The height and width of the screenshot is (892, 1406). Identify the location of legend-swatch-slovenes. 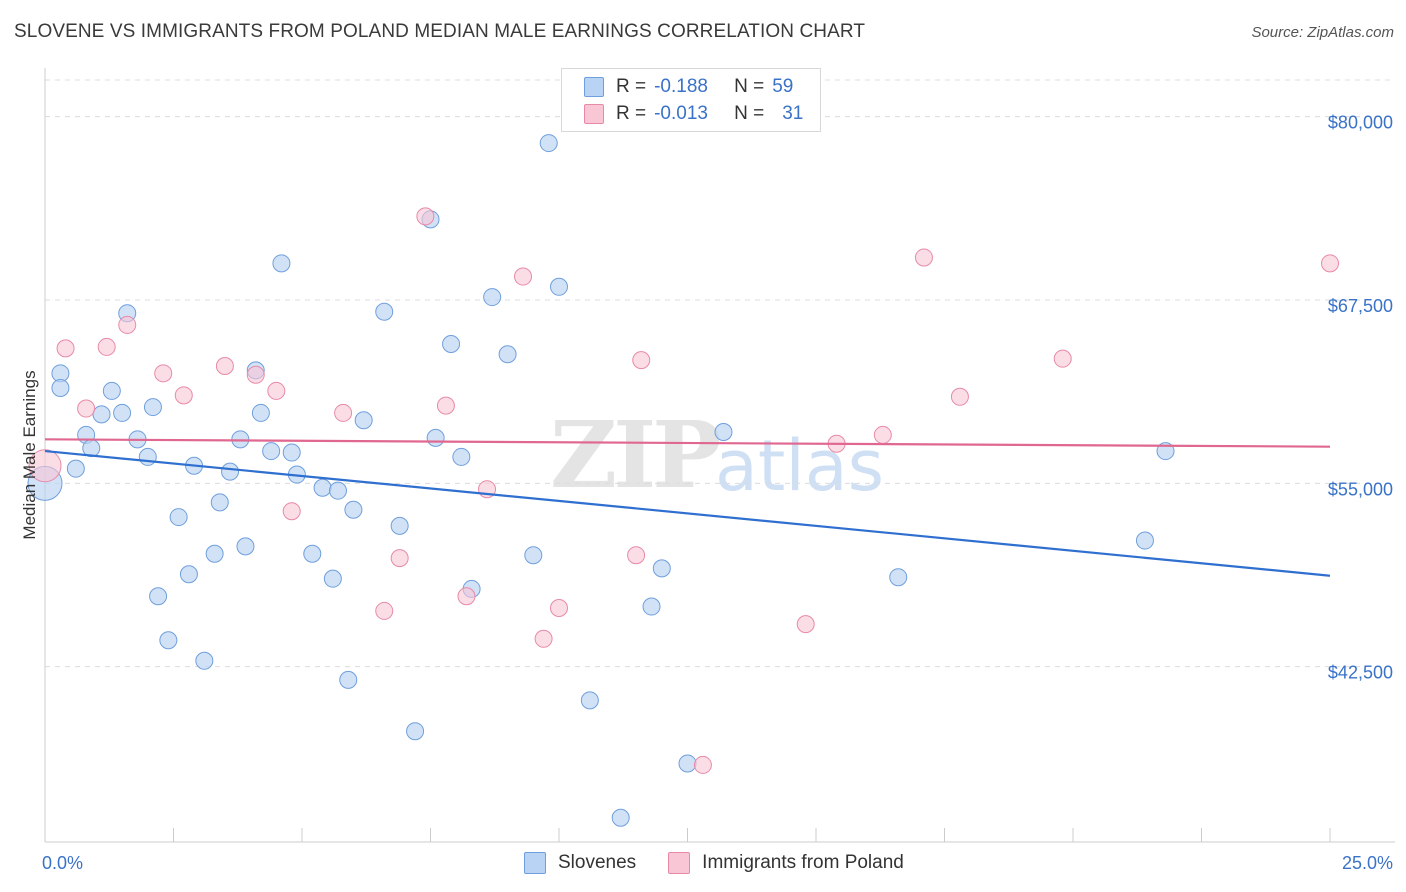
(594, 87).